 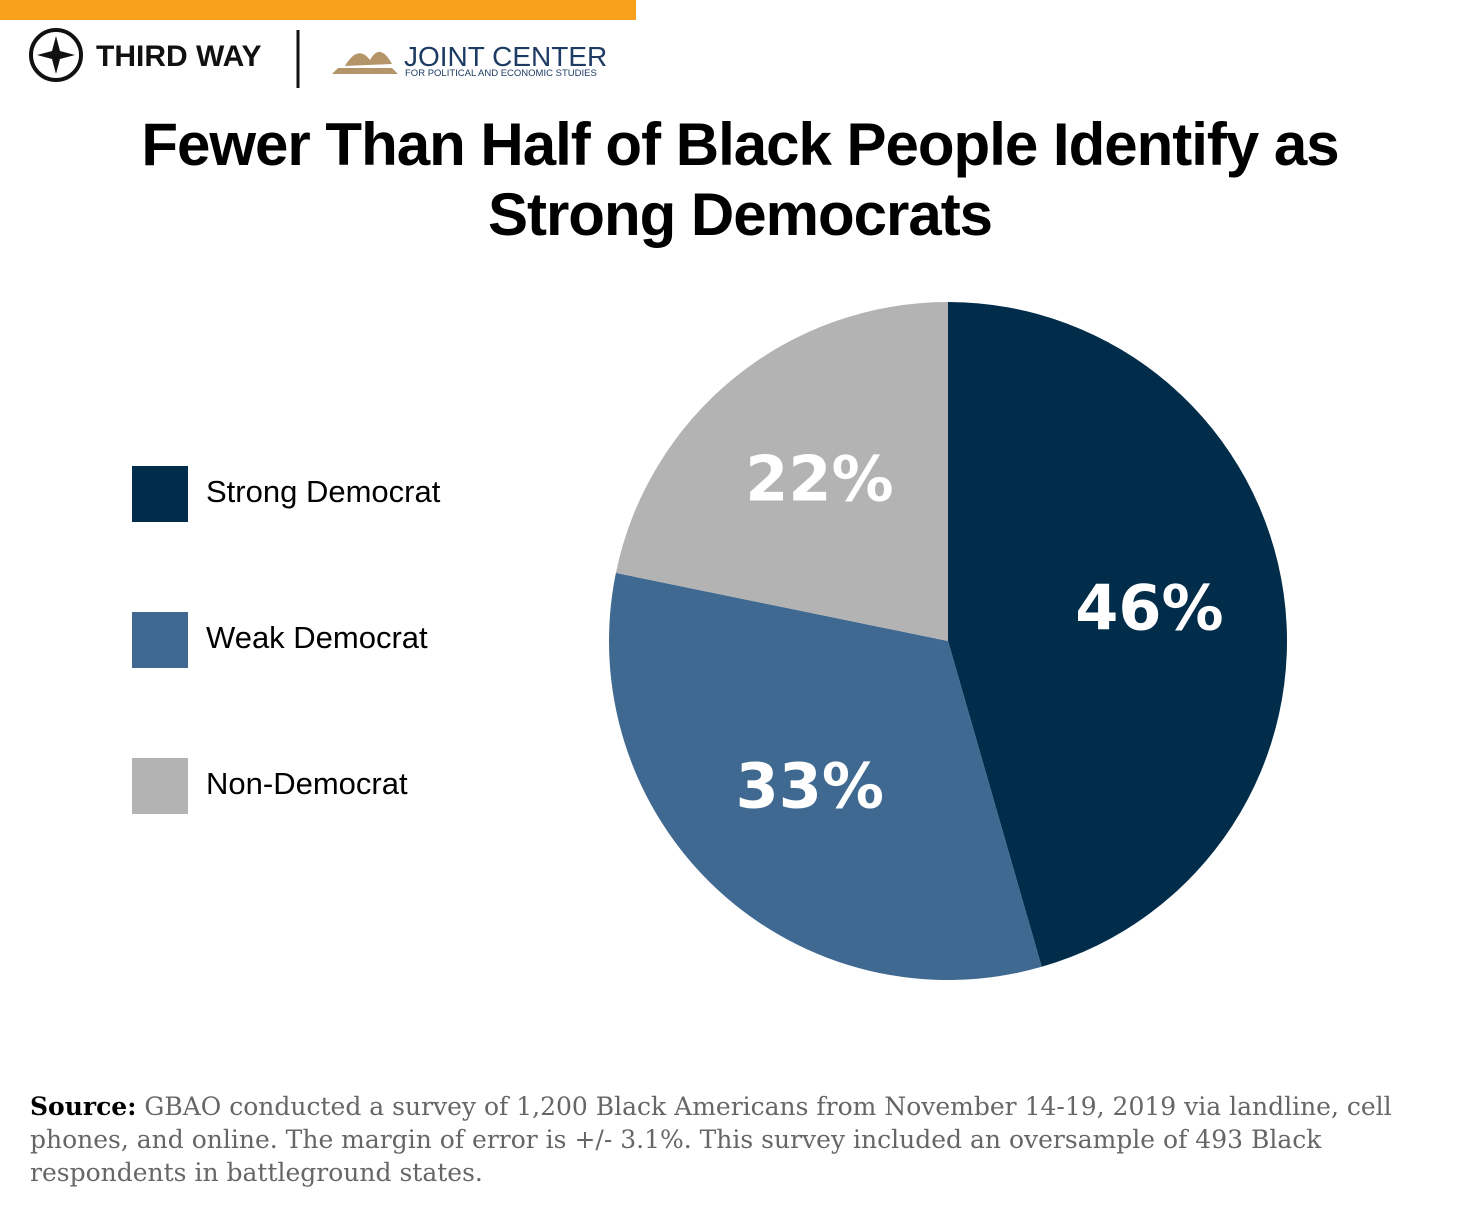 What do you see at coordinates (317, 637) in the screenshot?
I see `legend-label: Weak Democrat` at bounding box center [317, 637].